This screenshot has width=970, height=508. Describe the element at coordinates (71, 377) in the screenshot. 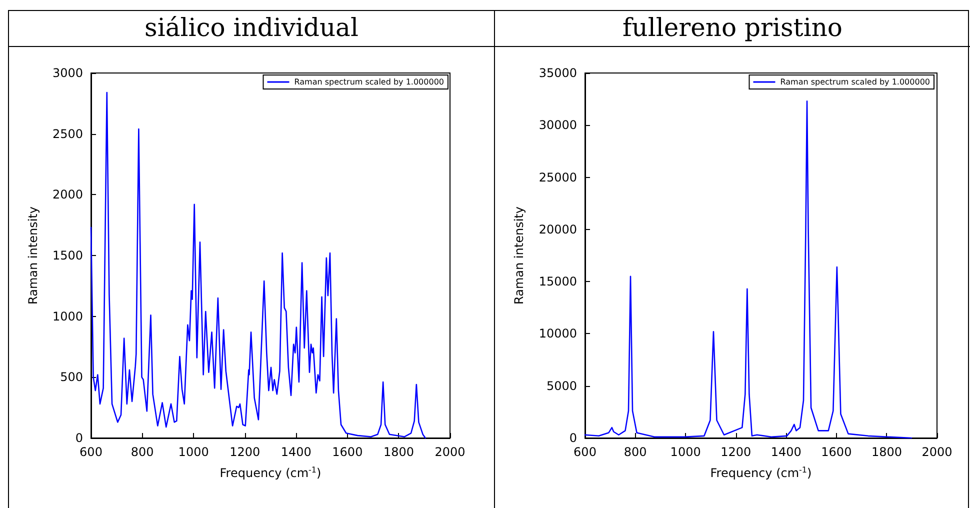

I see `y-tick-label: 500` at that location.